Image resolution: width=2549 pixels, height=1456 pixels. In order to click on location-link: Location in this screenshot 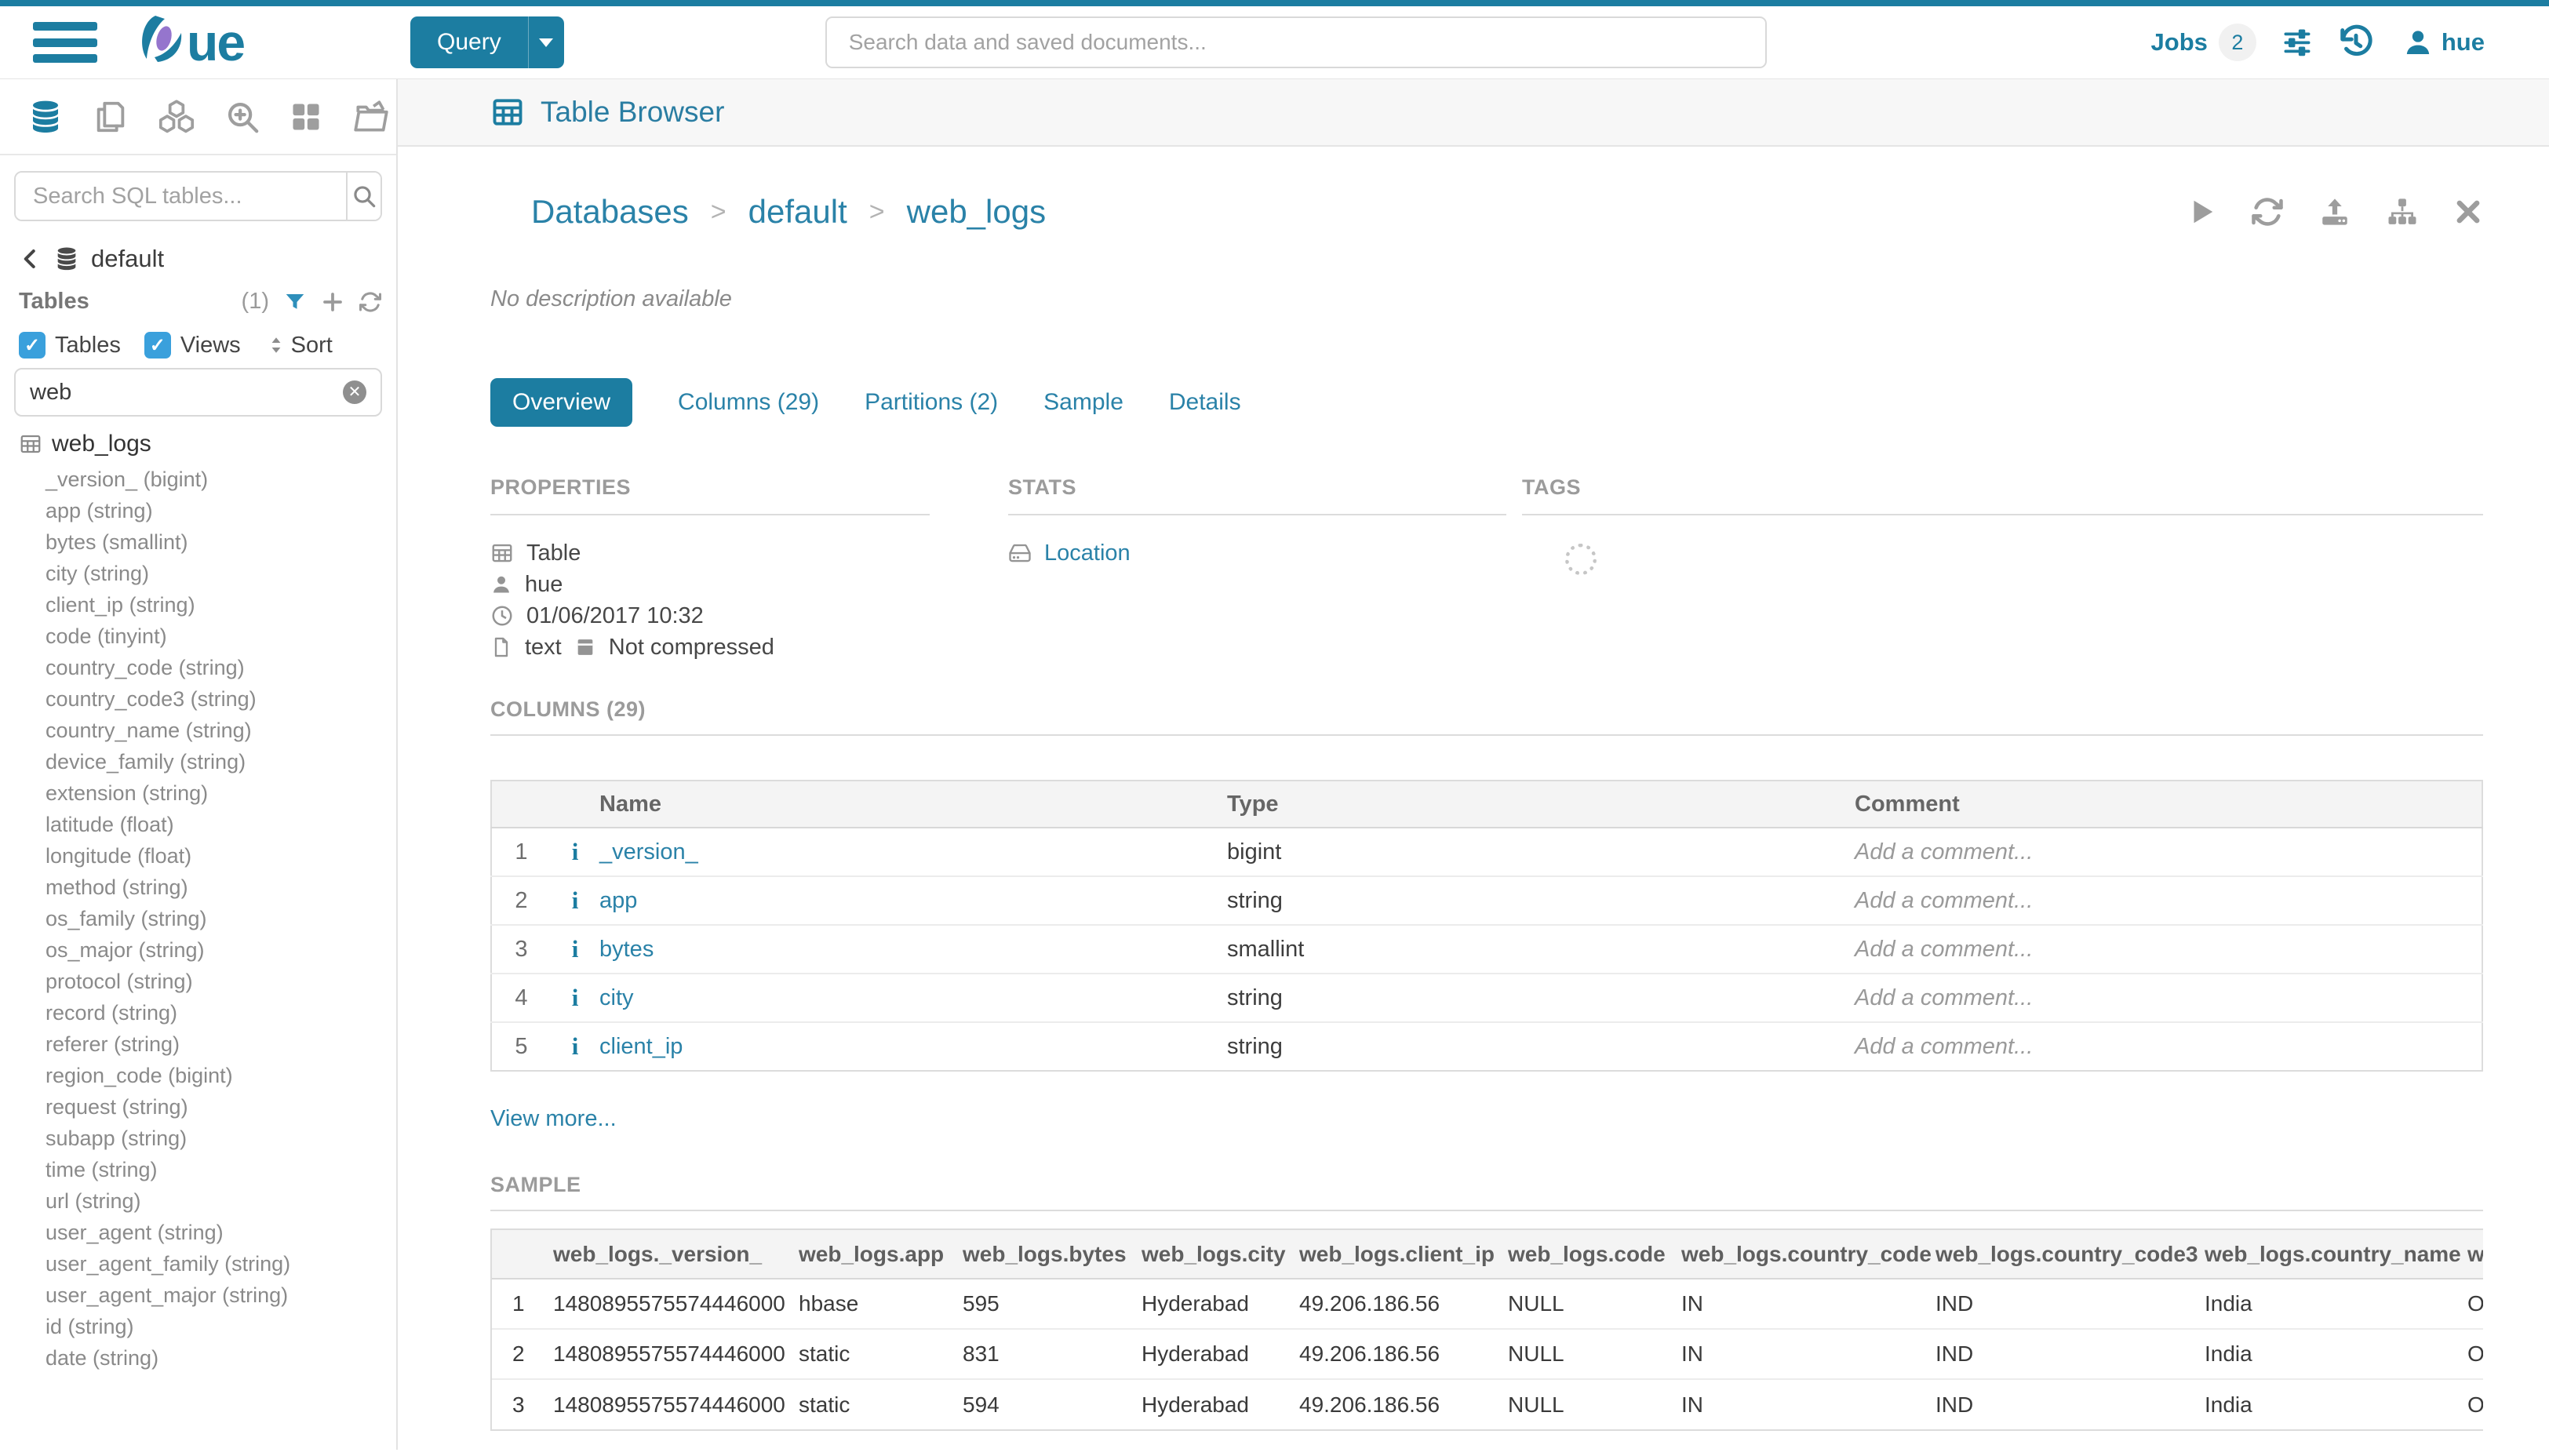, I will do `click(1087, 553)`.